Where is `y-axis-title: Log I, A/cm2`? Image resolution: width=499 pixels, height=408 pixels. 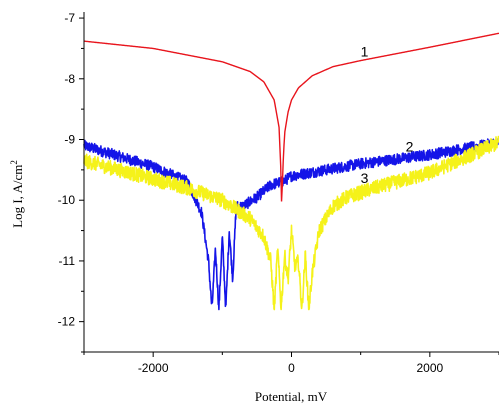 y-axis-title: Log I, A/cm2 is located at coordinates (17, 194).